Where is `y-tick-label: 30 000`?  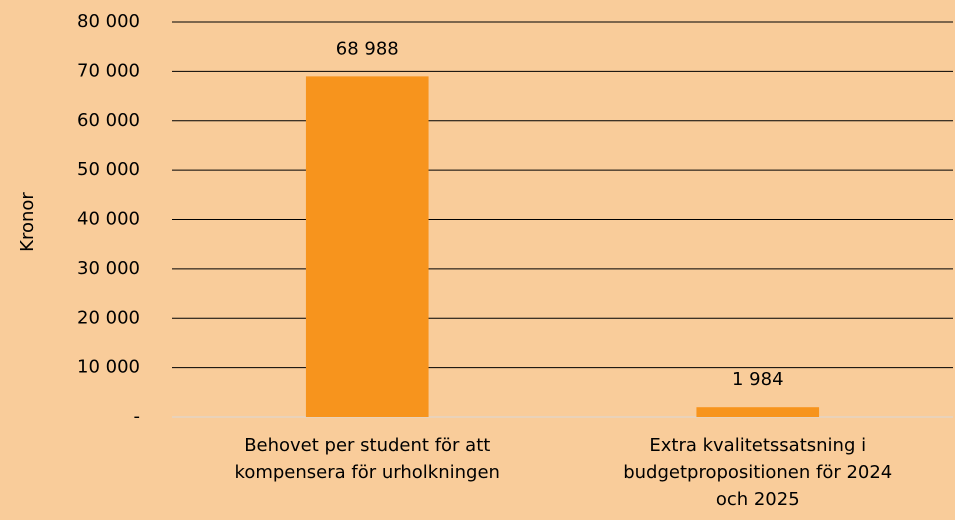 y-tick-label: 30 000 is located at coordinates (108, 268).